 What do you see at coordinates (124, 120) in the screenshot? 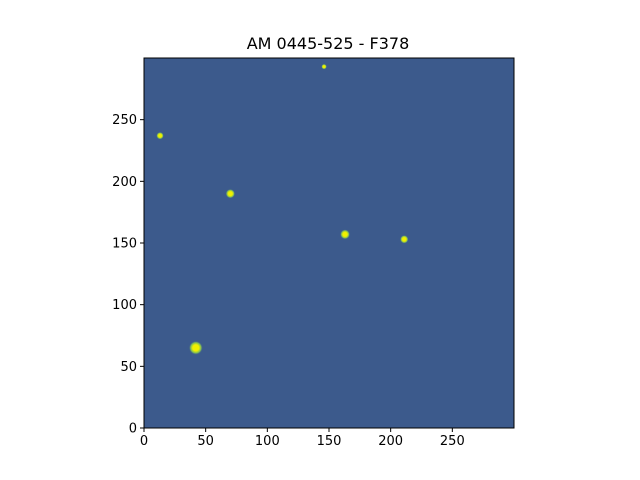
I see `y-tick-label: 250` at bounding box center [124, 120].